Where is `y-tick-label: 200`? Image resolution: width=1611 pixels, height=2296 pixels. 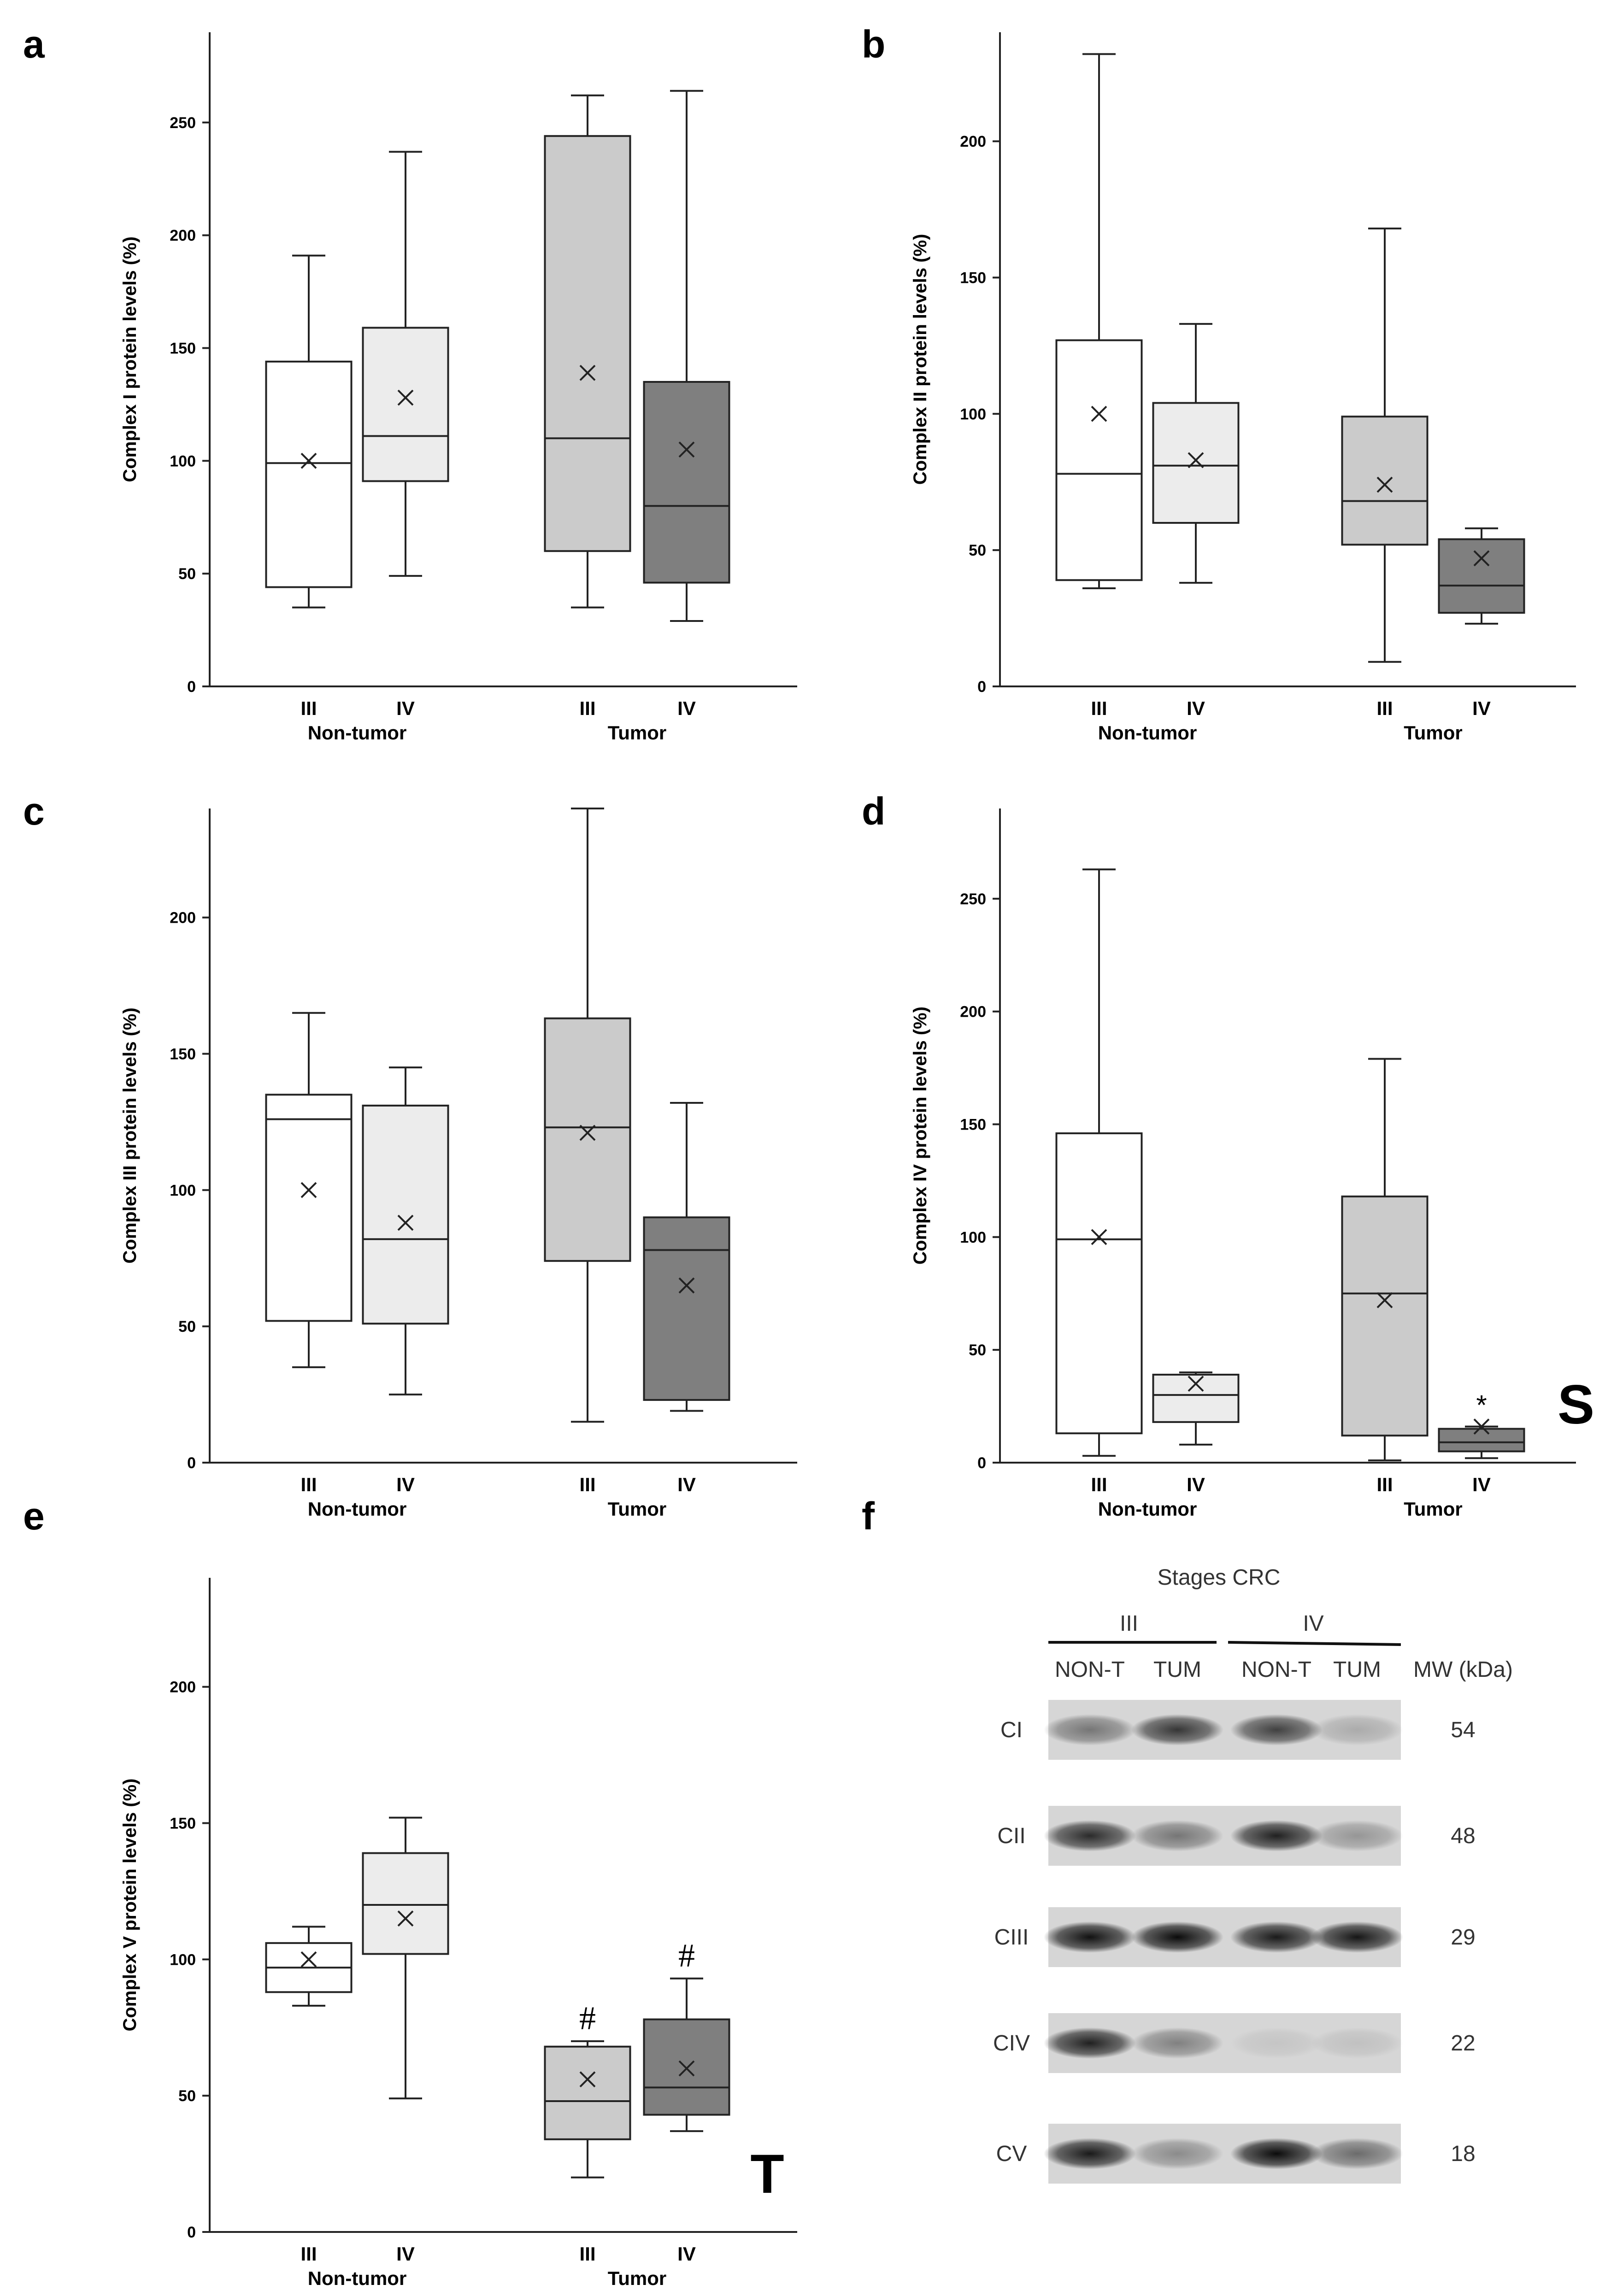
y-tick-label: 200 is located at coordinates (183, 1688).